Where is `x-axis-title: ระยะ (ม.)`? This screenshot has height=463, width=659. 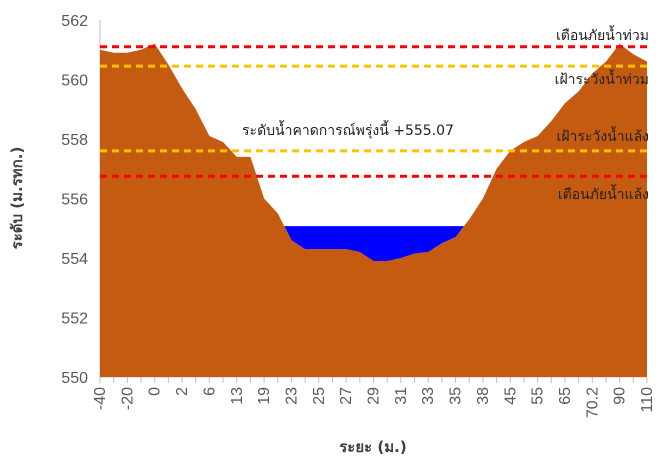 x-axis-title: ระยะ (ม.) is located at coordinates (372, 447).